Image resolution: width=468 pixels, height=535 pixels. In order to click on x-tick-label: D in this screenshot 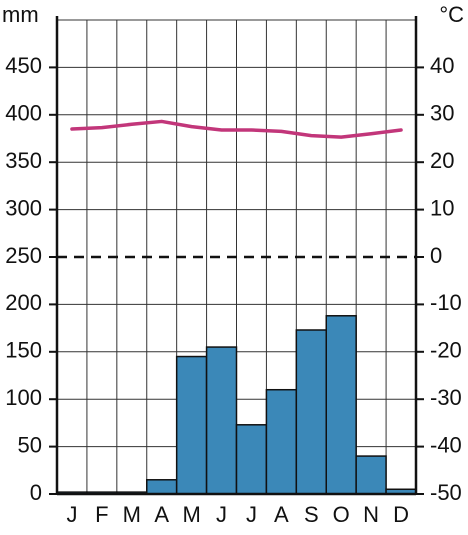, I will do `click(401, 514)`.